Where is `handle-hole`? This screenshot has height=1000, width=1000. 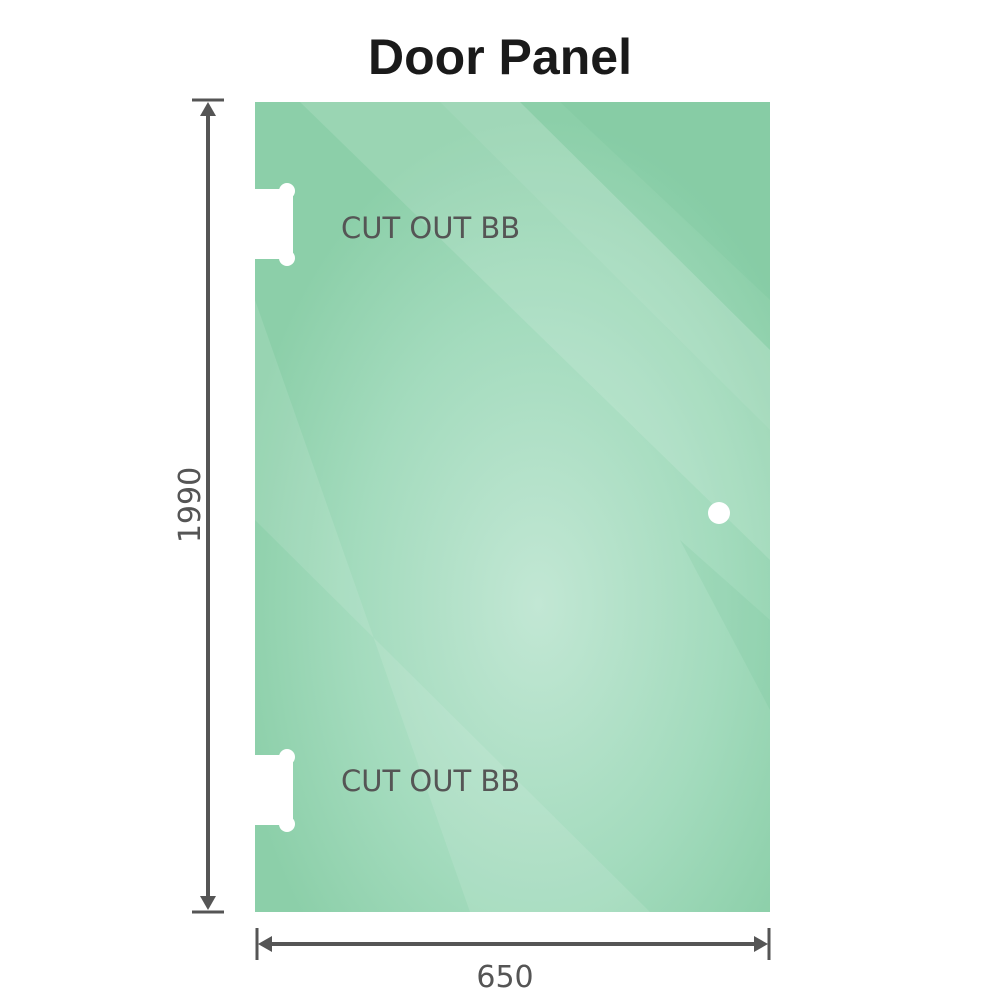
handle-hole is located at coordinates (719, 513).